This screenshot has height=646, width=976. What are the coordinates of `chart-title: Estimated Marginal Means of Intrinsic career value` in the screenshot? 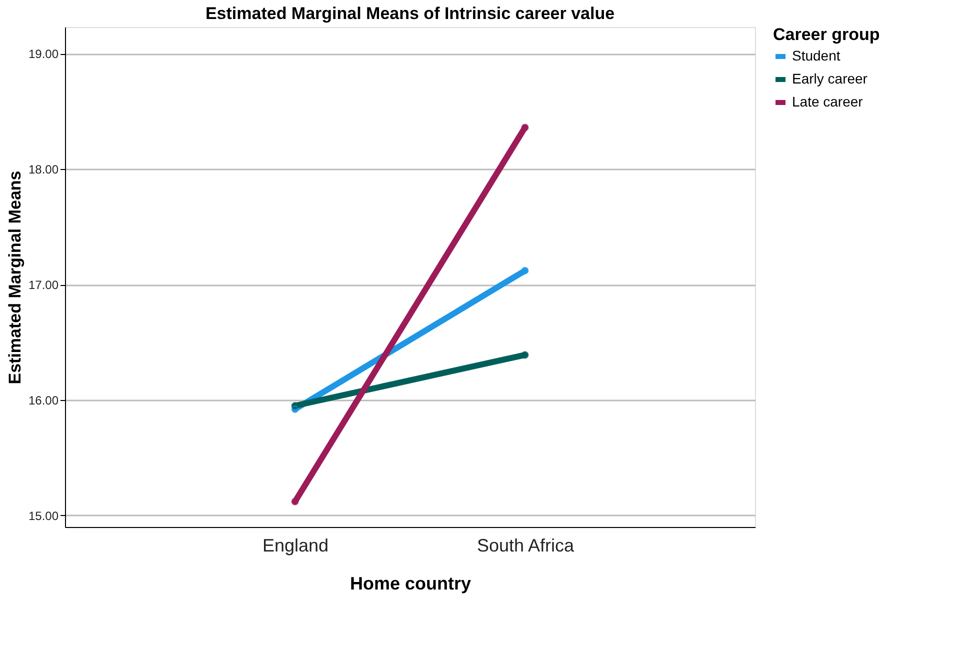 It's located at (410, 13).